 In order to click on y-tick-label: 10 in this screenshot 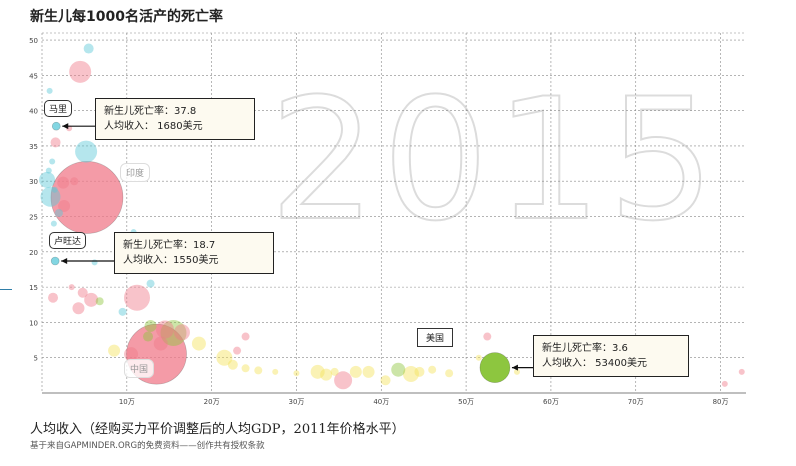, I will do `click(33, 323)`.